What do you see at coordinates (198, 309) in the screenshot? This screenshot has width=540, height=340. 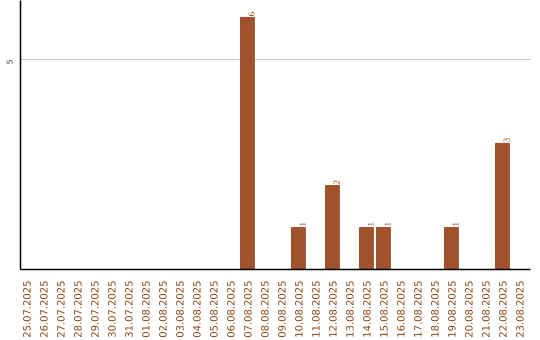 I see `x-tick-label: 04.08.2025` at bounding box center [198, 309].